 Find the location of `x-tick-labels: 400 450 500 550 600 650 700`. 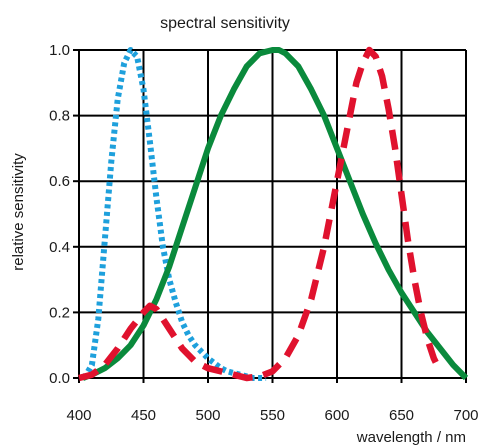

x-tick-labels: 400 450 500 550 600 650 700 is located at coordinates (272, 401).